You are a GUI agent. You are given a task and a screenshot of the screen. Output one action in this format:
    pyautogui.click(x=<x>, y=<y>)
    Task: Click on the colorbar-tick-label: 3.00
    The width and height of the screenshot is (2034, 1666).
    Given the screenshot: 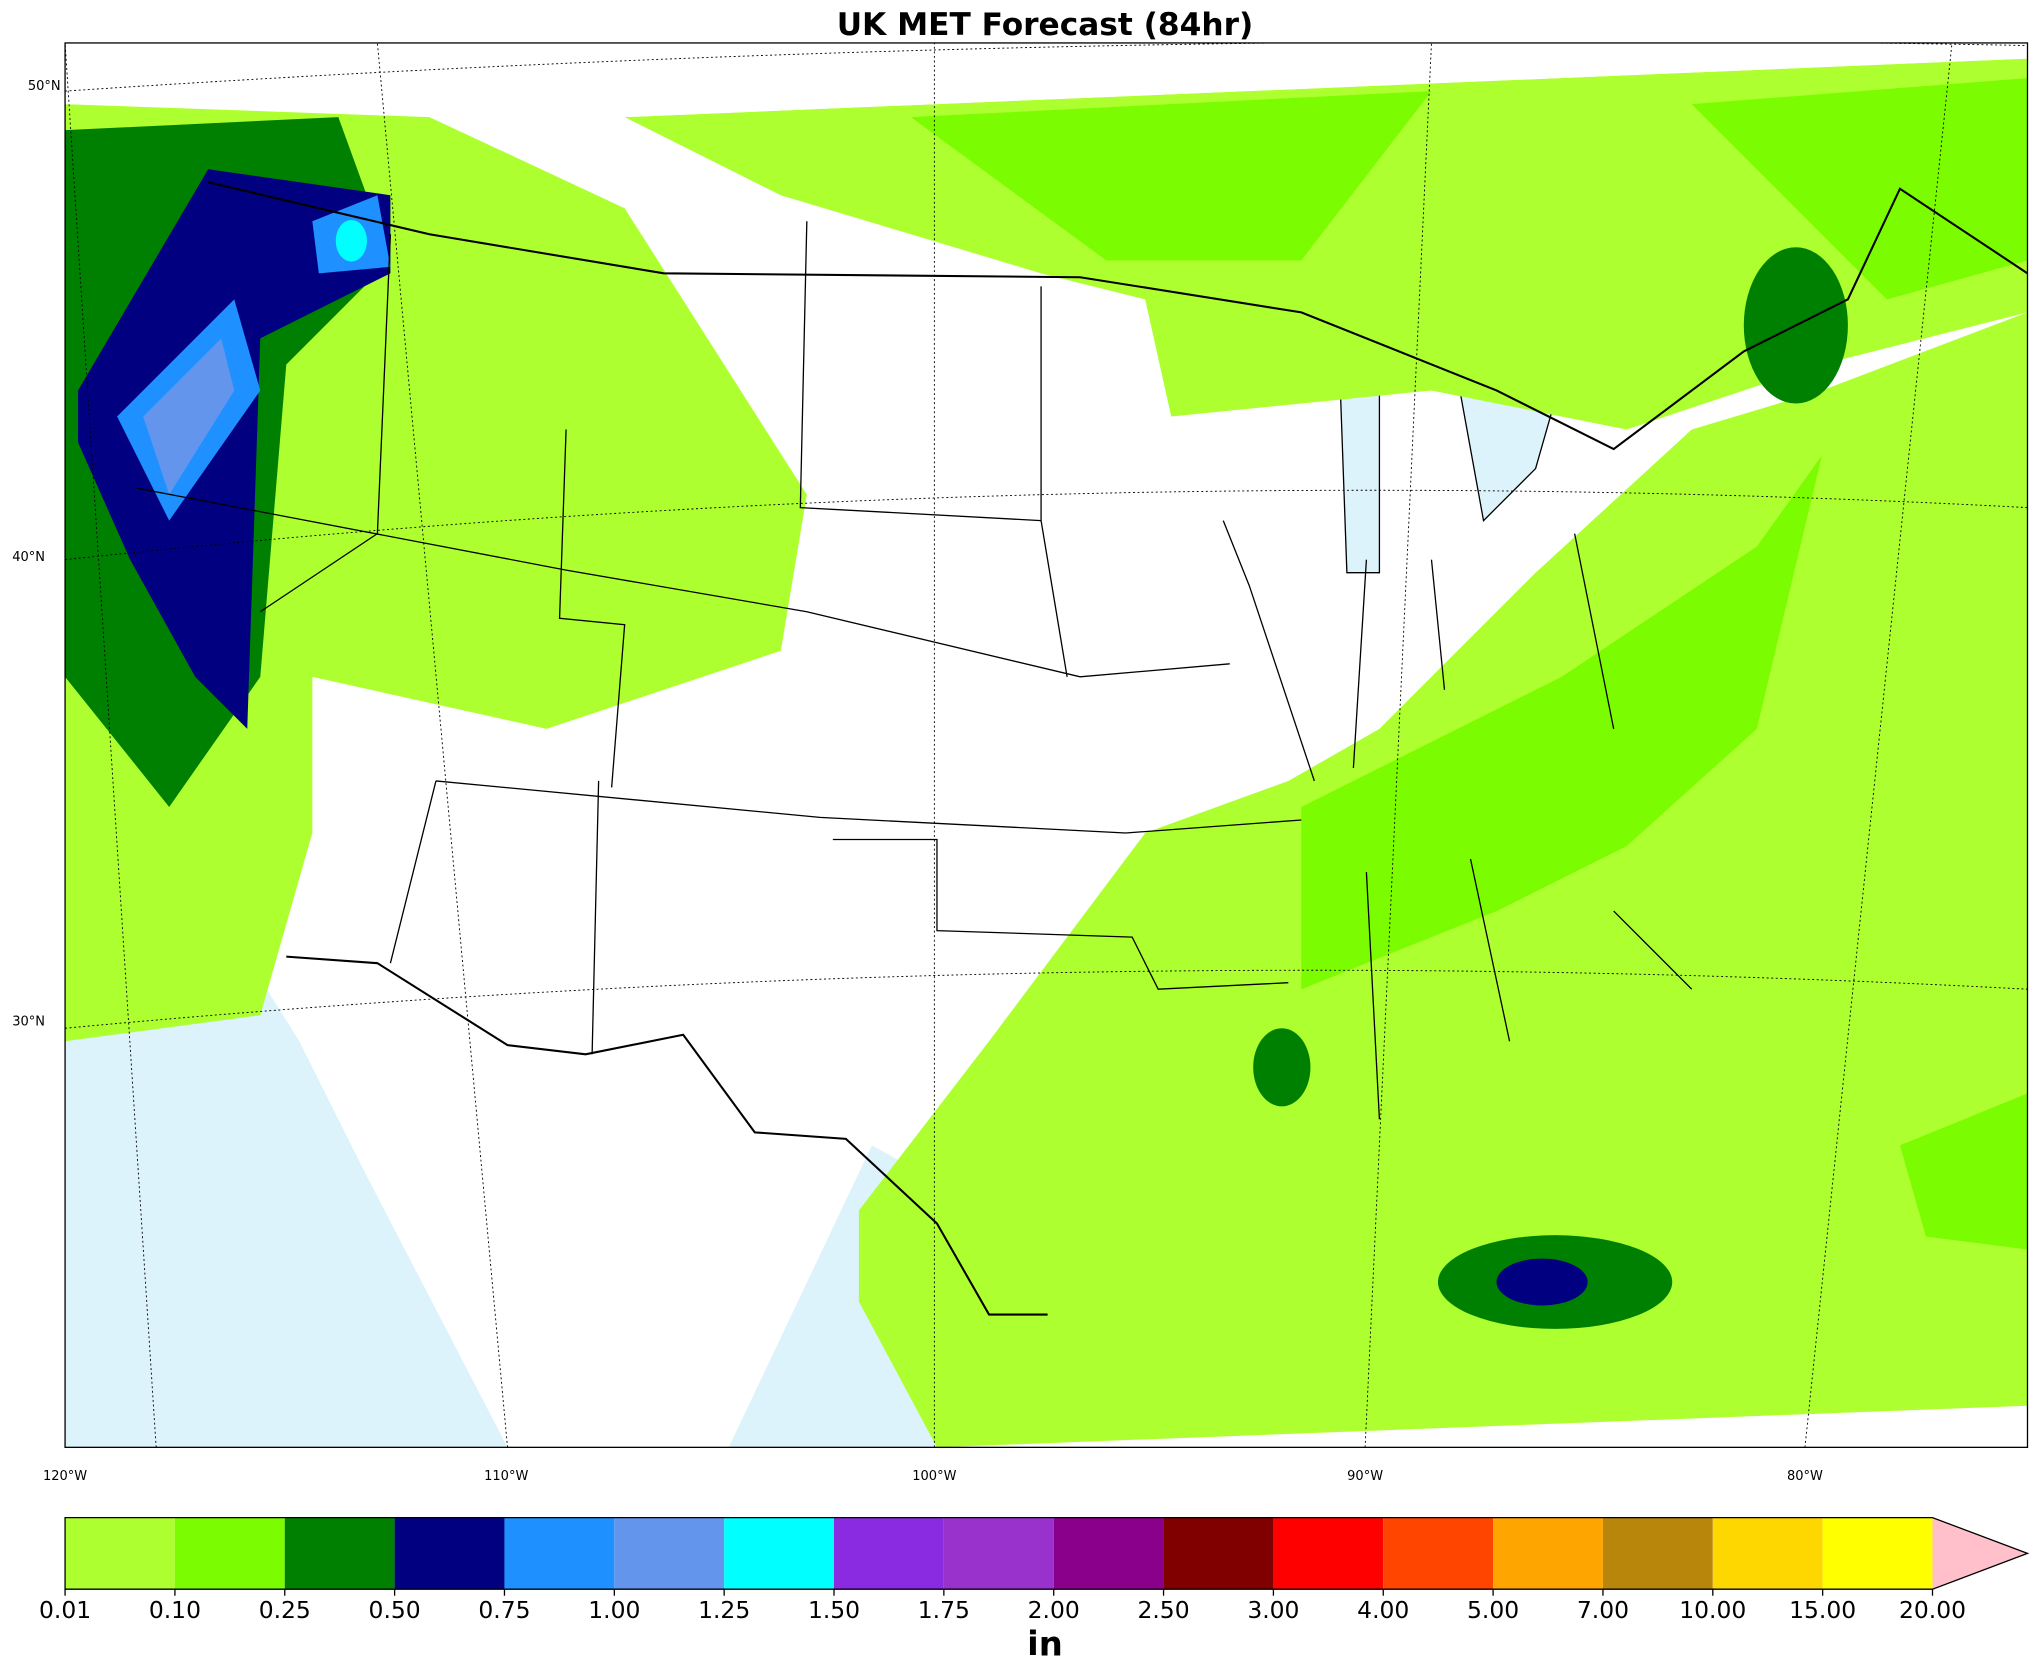 What is the action you would take?
    pyautogui.click(x=1273, y=1610)
    